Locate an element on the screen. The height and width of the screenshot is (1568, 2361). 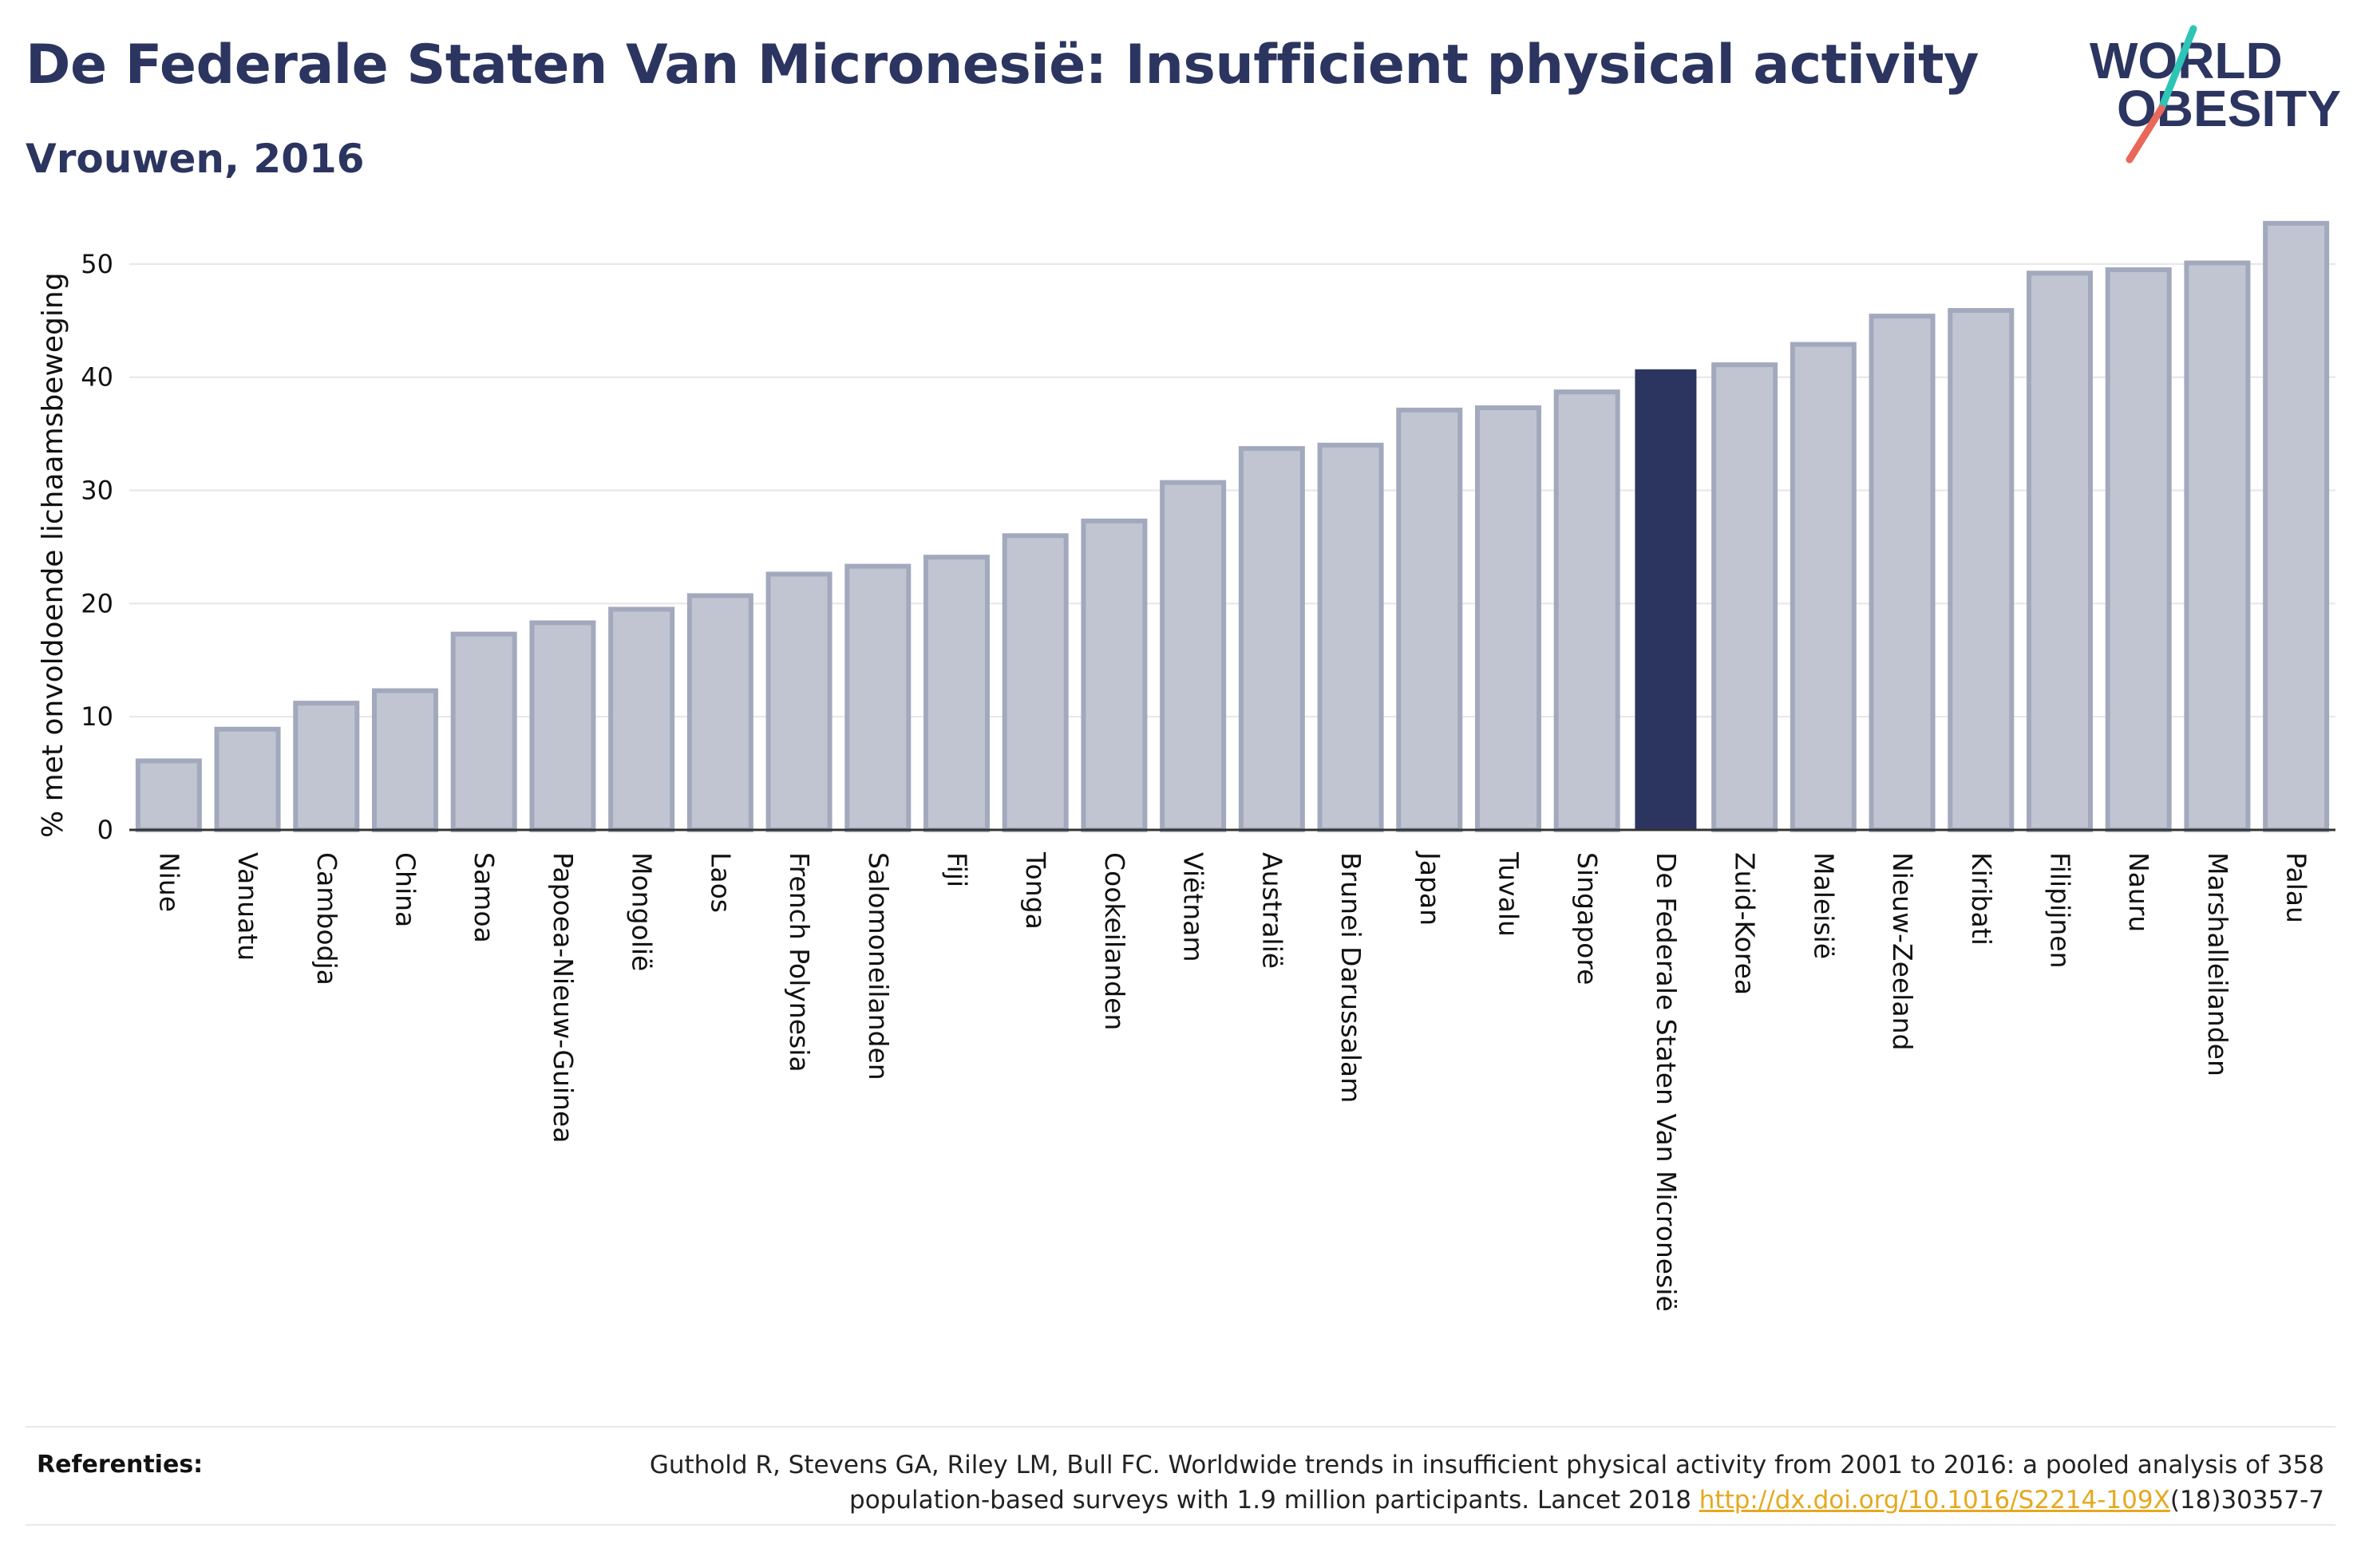
x-tick-label: Marshalleilanden is located at coordinates (2217, 964).